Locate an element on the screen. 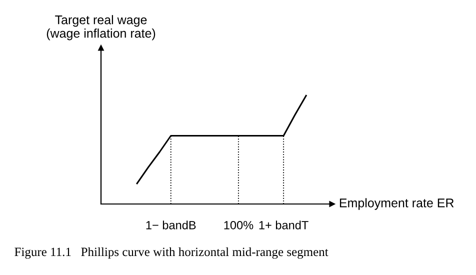 This screenshot has width=476, height=275. x-axis-title: Employment rate ER is located at coordinates (397, 204).